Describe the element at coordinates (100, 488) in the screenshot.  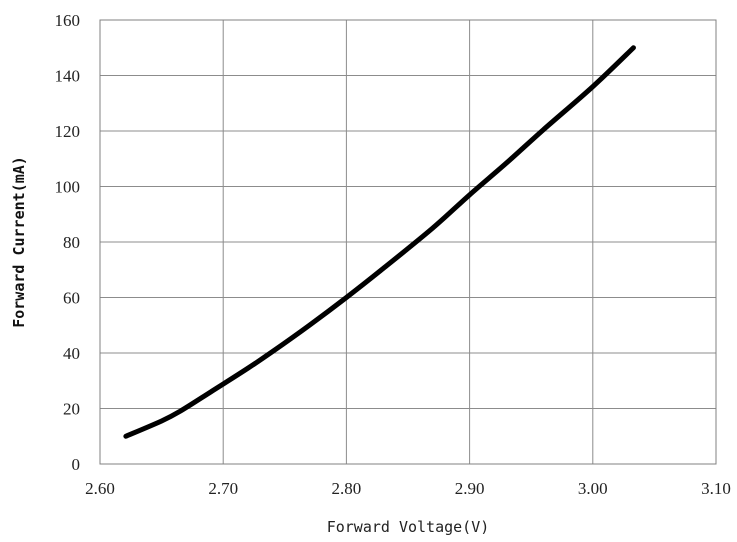
I see `x-tick-label: 2.60` at that location.